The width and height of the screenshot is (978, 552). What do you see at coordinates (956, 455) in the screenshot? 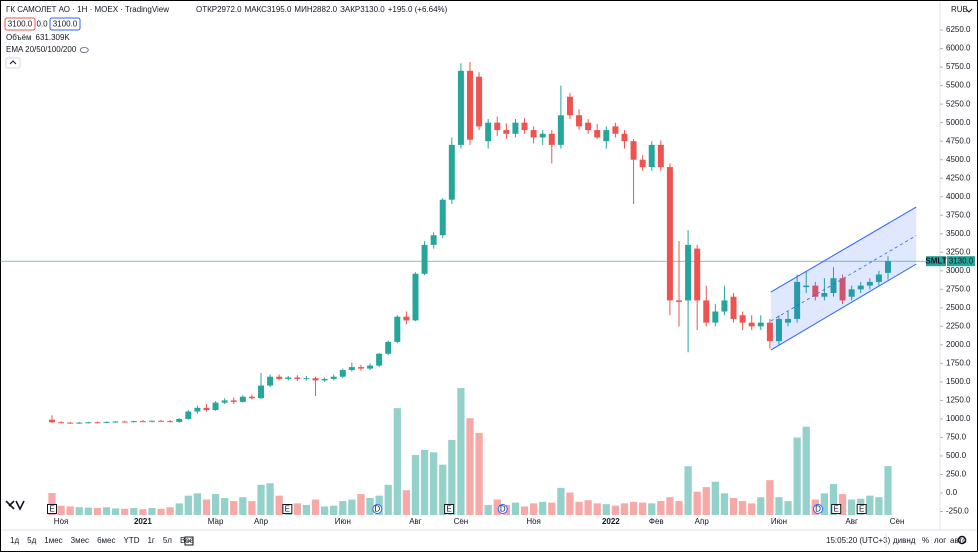
I see `y-tick-label: 500.0` at bounding box center [956, 455].